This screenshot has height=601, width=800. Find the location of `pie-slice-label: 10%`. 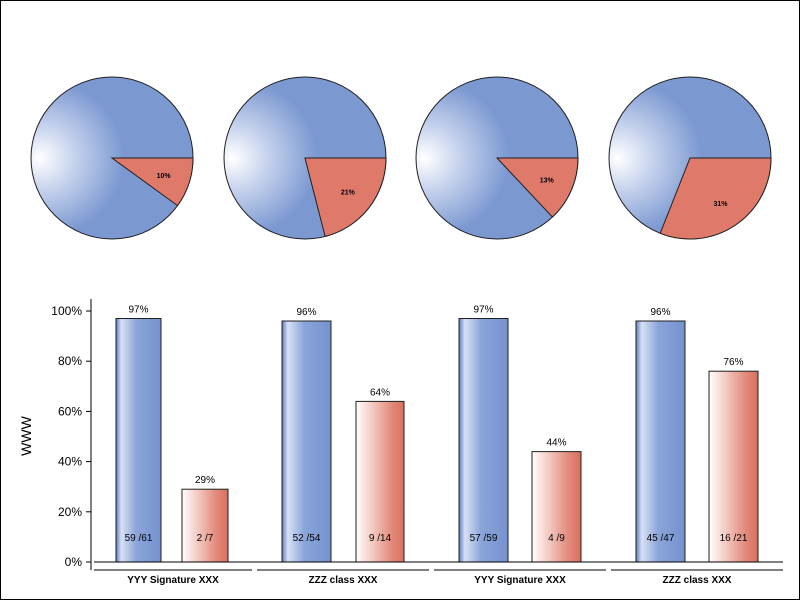

pie-slice-label: 10% is located at coordinates (164, 176).